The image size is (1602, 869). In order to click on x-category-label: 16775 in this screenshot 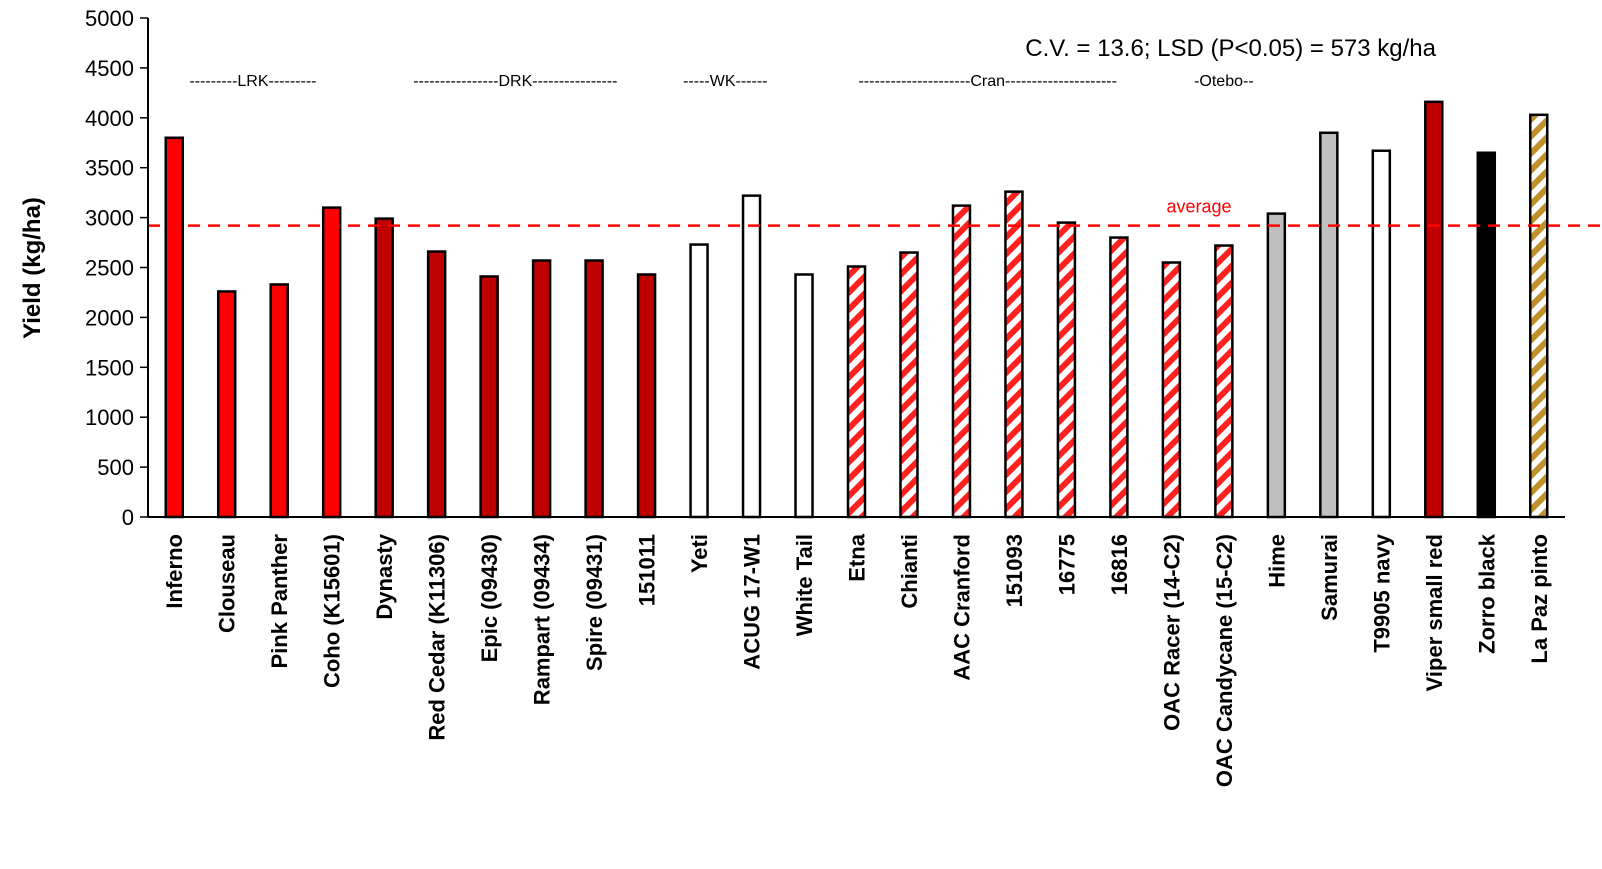, I will do `click(1066, 564)`.